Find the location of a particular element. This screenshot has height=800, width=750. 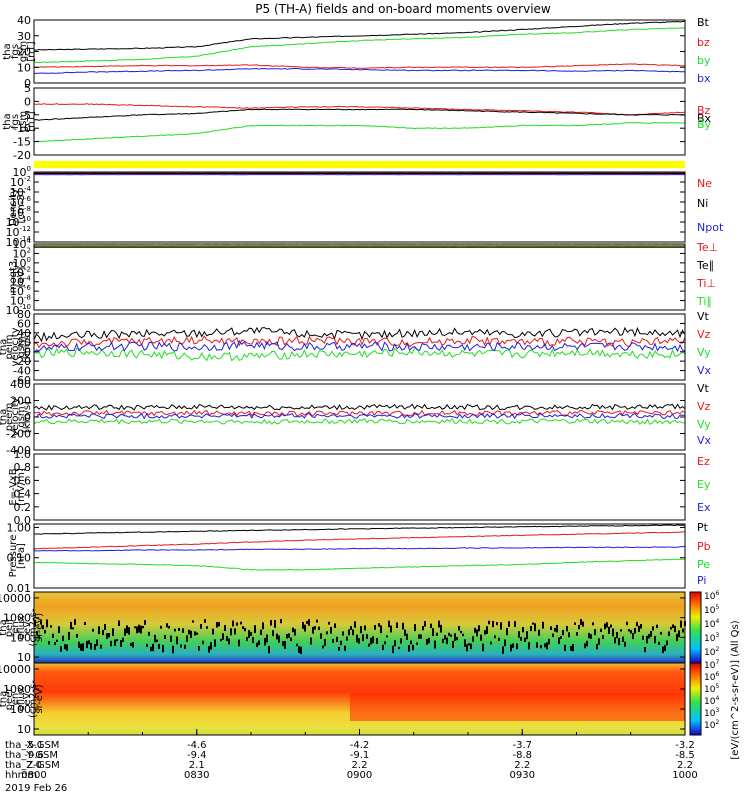

x-tick-label: -8.5 is located at coordinates (685, 755).